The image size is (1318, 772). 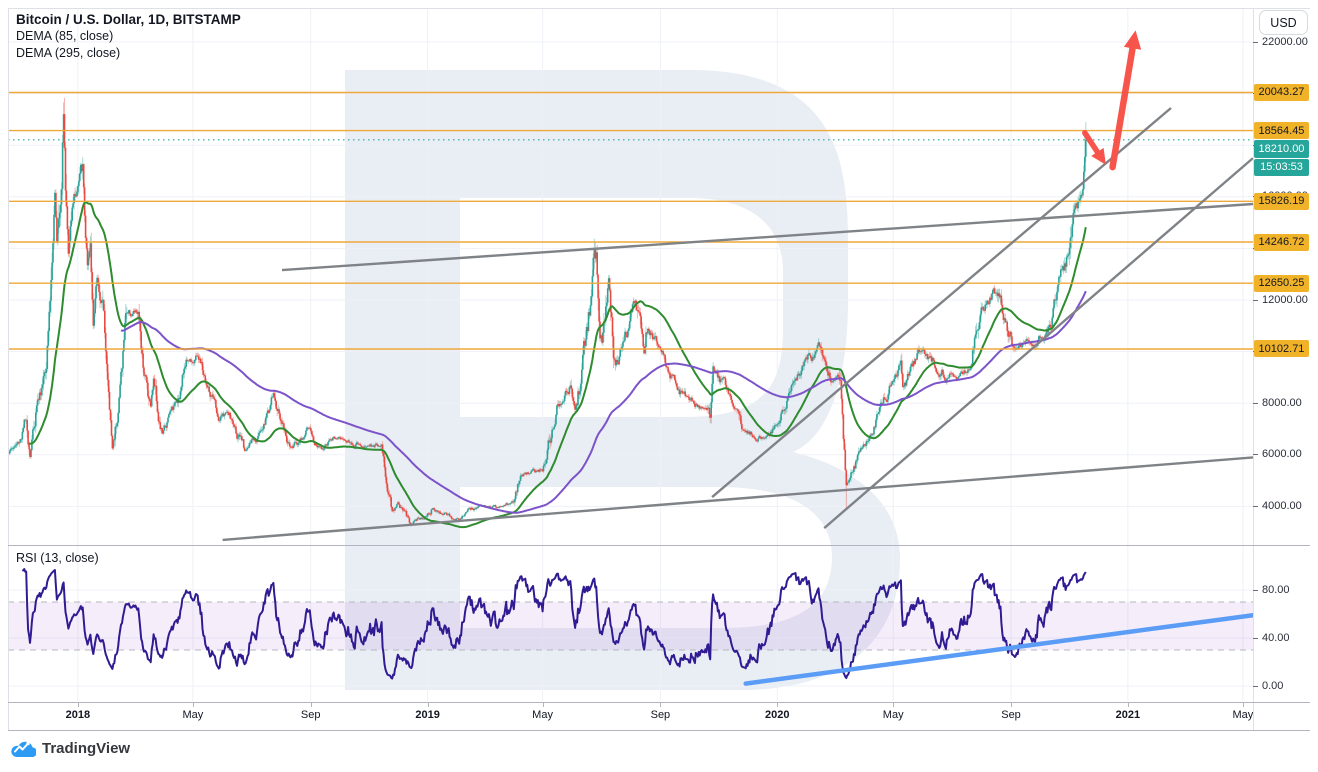 What do you see at coordinates (767, 237) in the screenshot?
I see `trendline-upper-channel` at bounding box center [767, 237].